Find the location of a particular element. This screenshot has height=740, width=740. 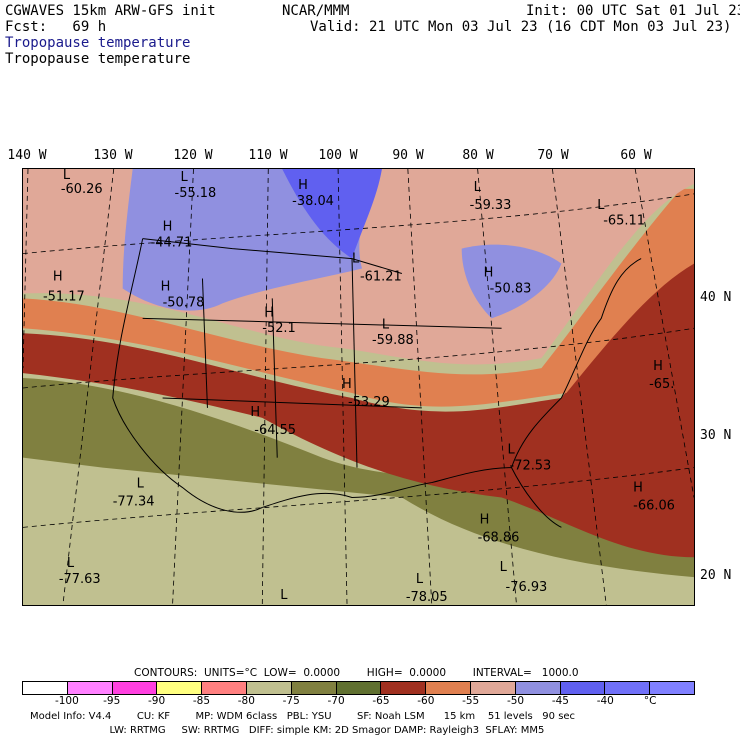

legend-tick-label: -80 is located at coordinates (246, 701).